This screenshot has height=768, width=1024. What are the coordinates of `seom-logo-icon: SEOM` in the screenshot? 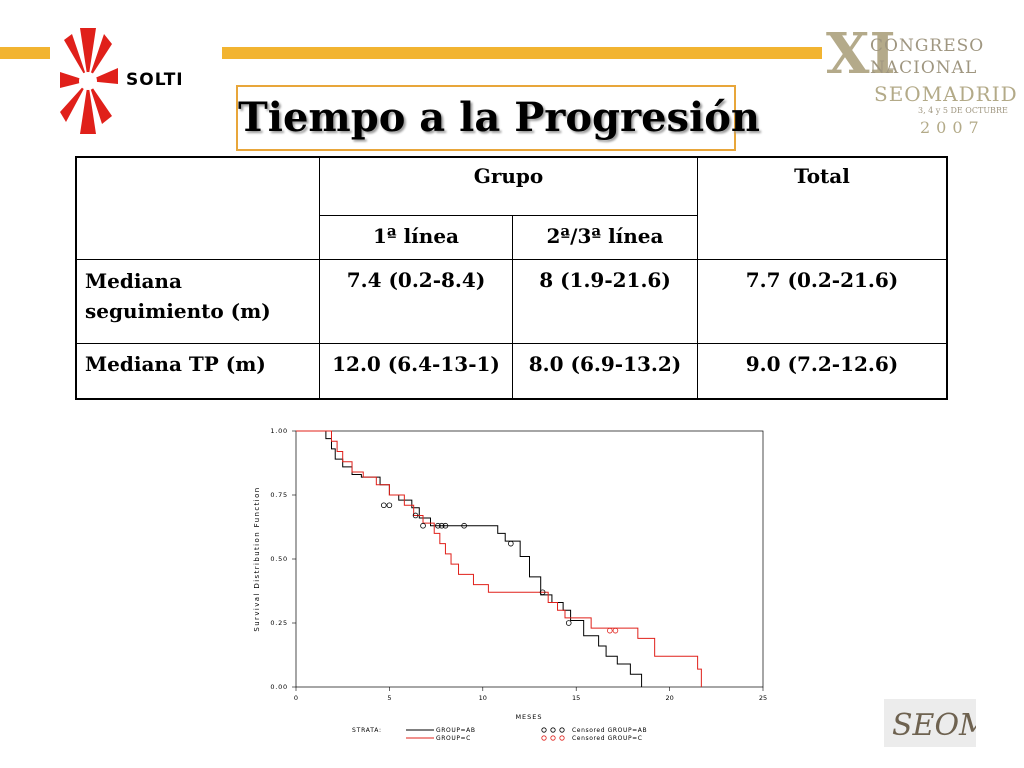 It's located at (941, 725).